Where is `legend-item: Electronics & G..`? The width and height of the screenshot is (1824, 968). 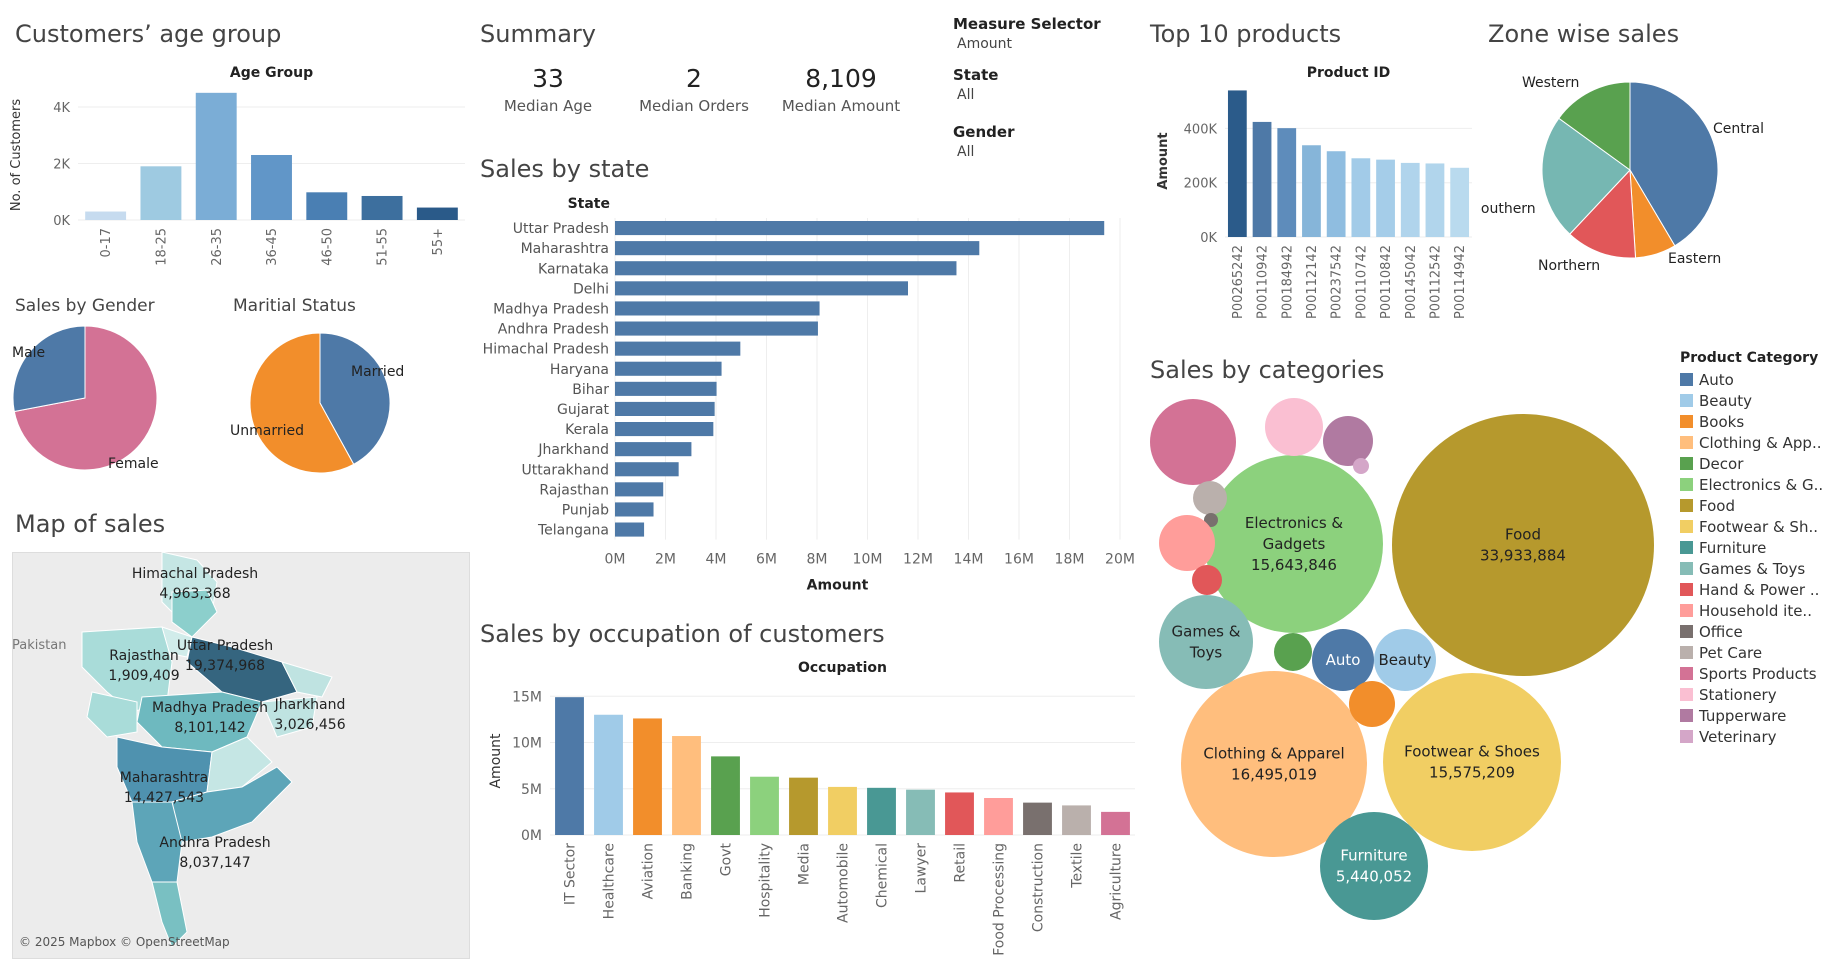 legend-item: Electronics & G.. is located at coordinates (1751, 485).